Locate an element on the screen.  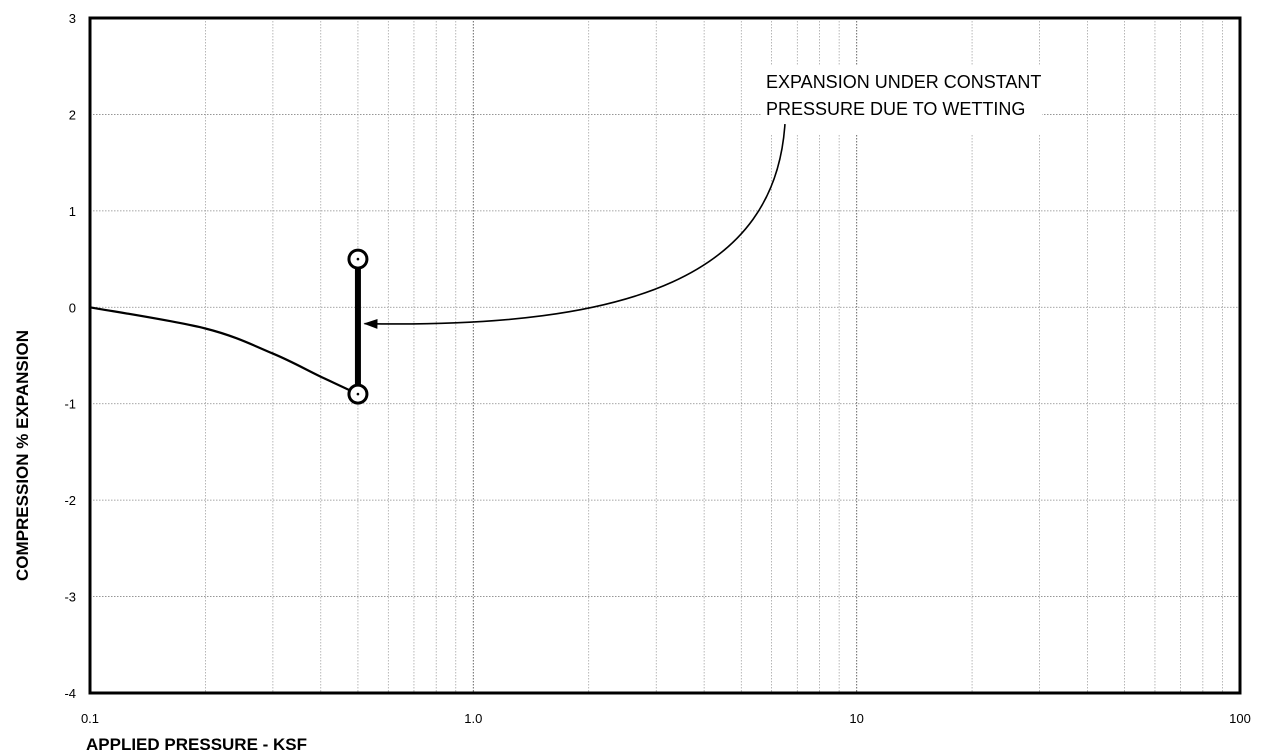
series is located at coordinates (229, 326).